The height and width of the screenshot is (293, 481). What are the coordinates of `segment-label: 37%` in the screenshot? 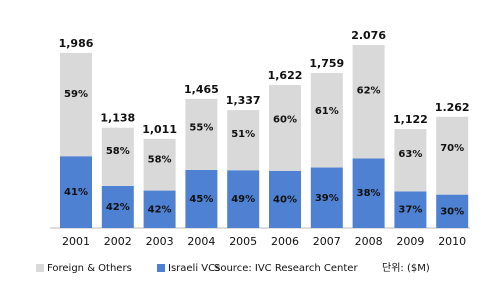 It's located at (410, 210).